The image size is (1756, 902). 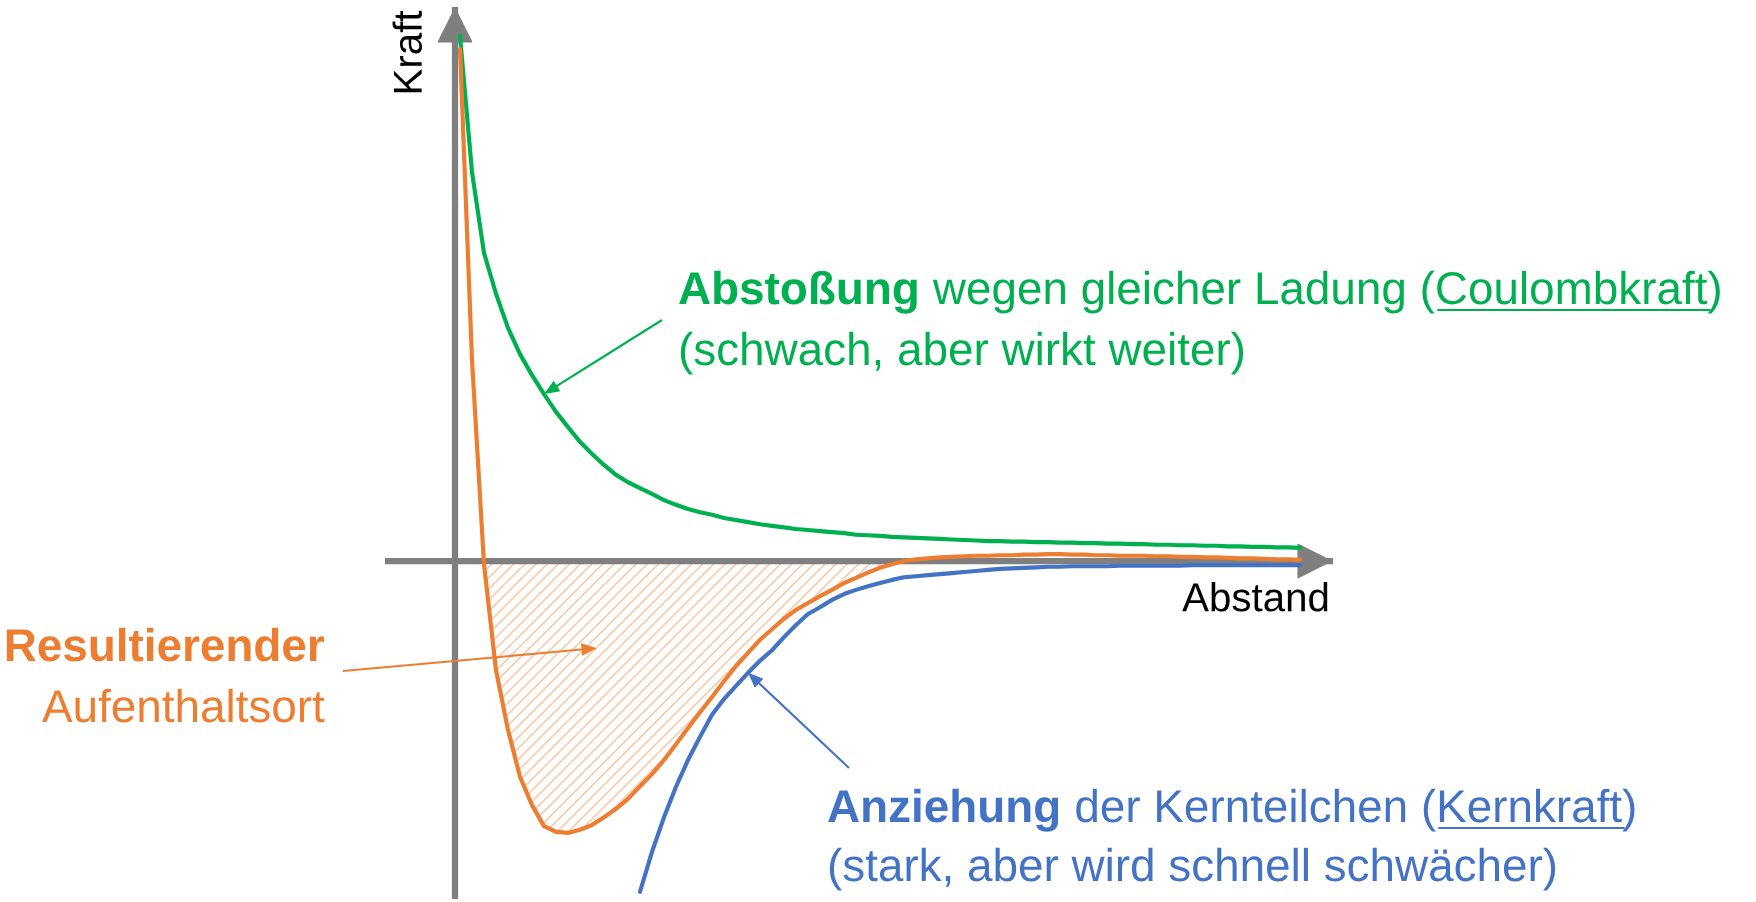 What do you see at coordinates (1255, 597) in the screenshot?
I see `x-axis-title: Abstand` at bounding box center [1255, 597].